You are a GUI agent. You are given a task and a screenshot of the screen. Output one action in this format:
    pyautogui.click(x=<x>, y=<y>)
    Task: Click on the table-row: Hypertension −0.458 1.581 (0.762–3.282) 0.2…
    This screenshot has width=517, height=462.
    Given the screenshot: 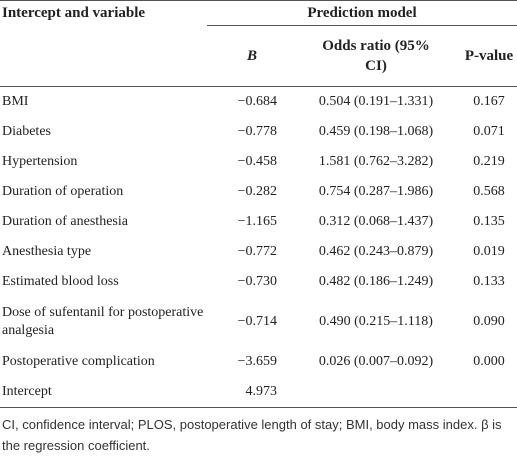 What is the action you would take?
    pyautogui.click(x=258, y=162)
    